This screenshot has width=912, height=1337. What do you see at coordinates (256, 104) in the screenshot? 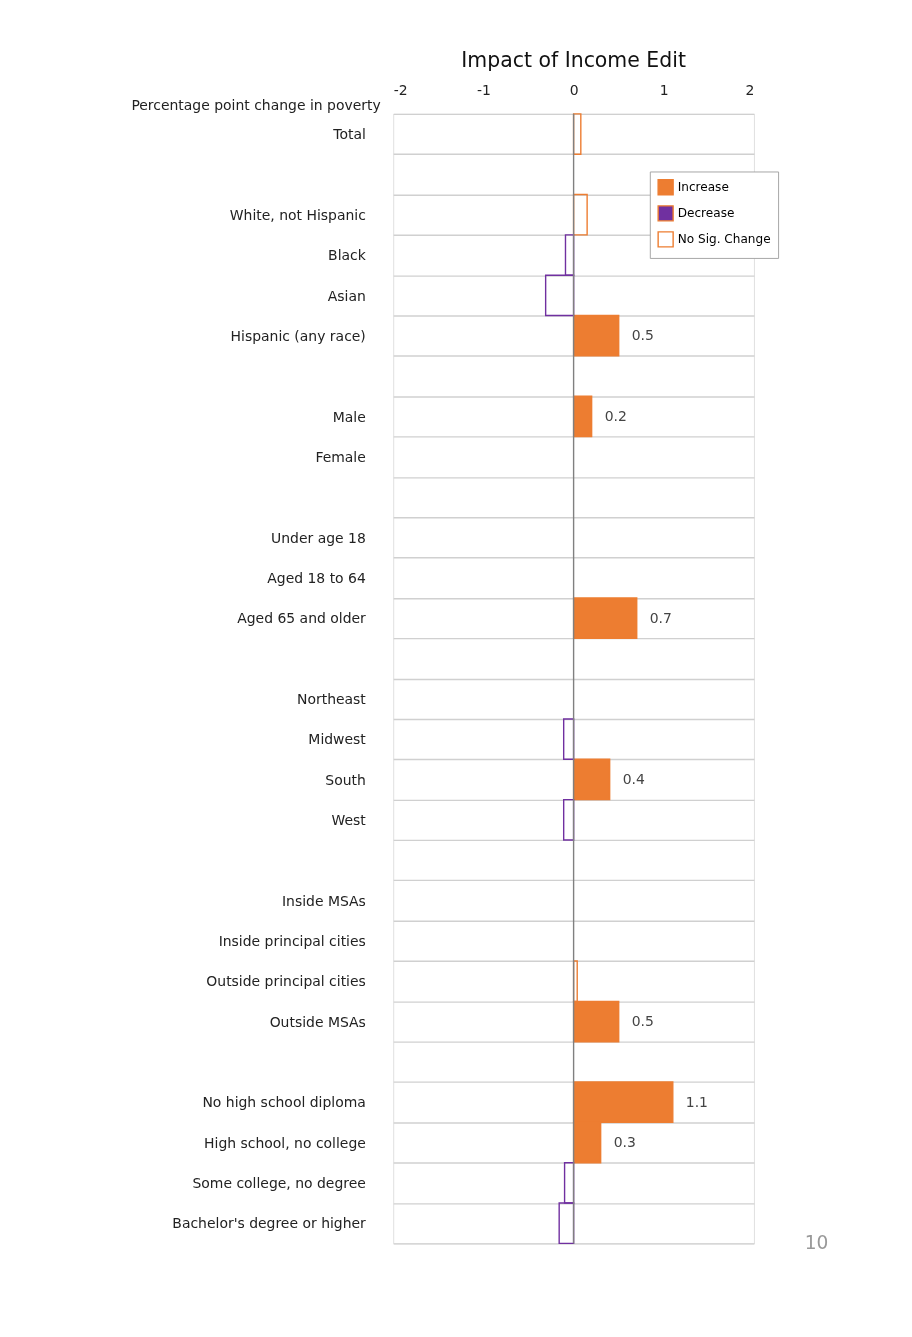
I see `x-axis-title: Percentage point change in poverty` at bounding box center [256, 104].